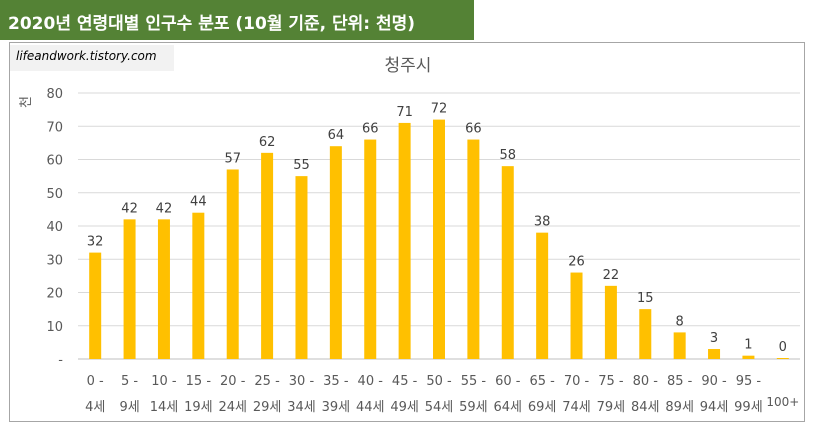 Image resolution: width=814 pixels, height=429 pixels. Describe the element at coordinates (302, 381) in the screenshot. I see `x-tick-label: 30 -` at that location.